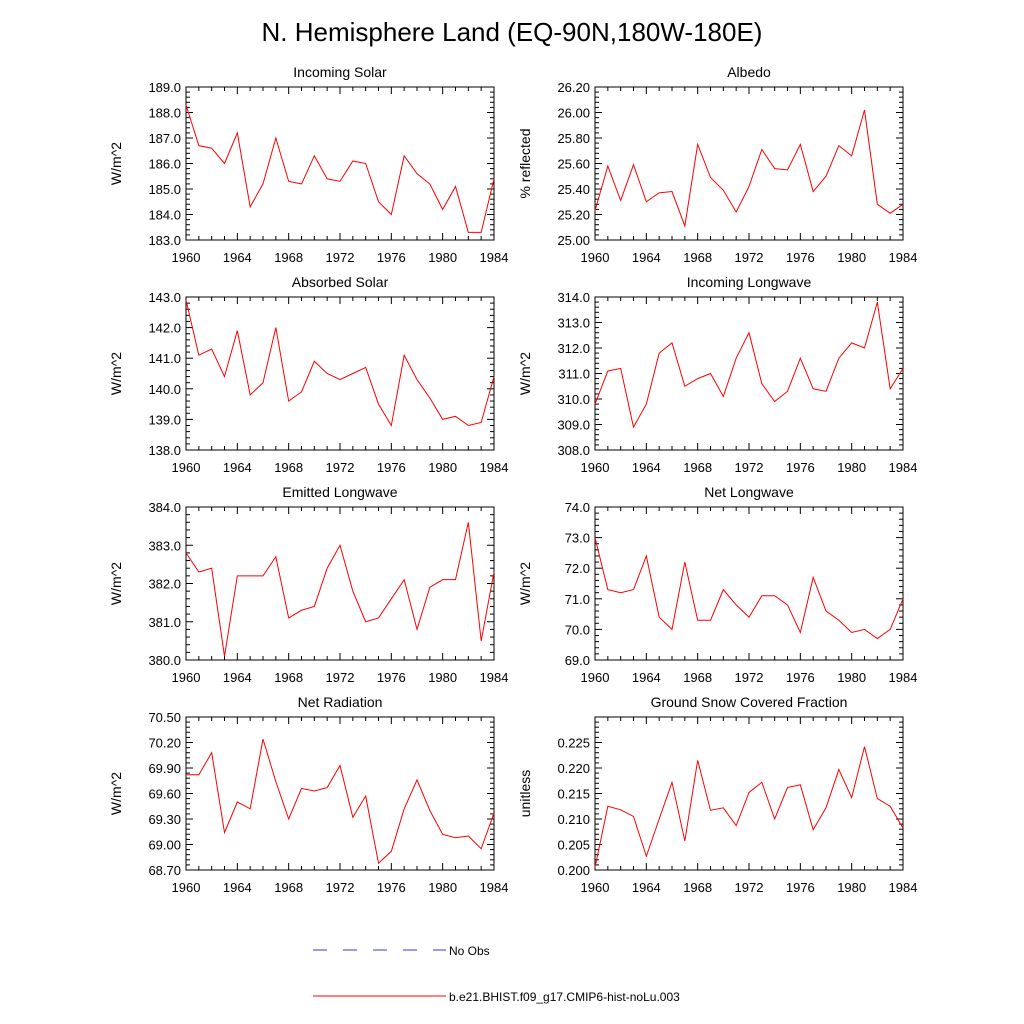 Image resolution: width=1024 pixels, height=1024 pixels. I want to click on y-tick-label: 311.0, so click(574, 374).